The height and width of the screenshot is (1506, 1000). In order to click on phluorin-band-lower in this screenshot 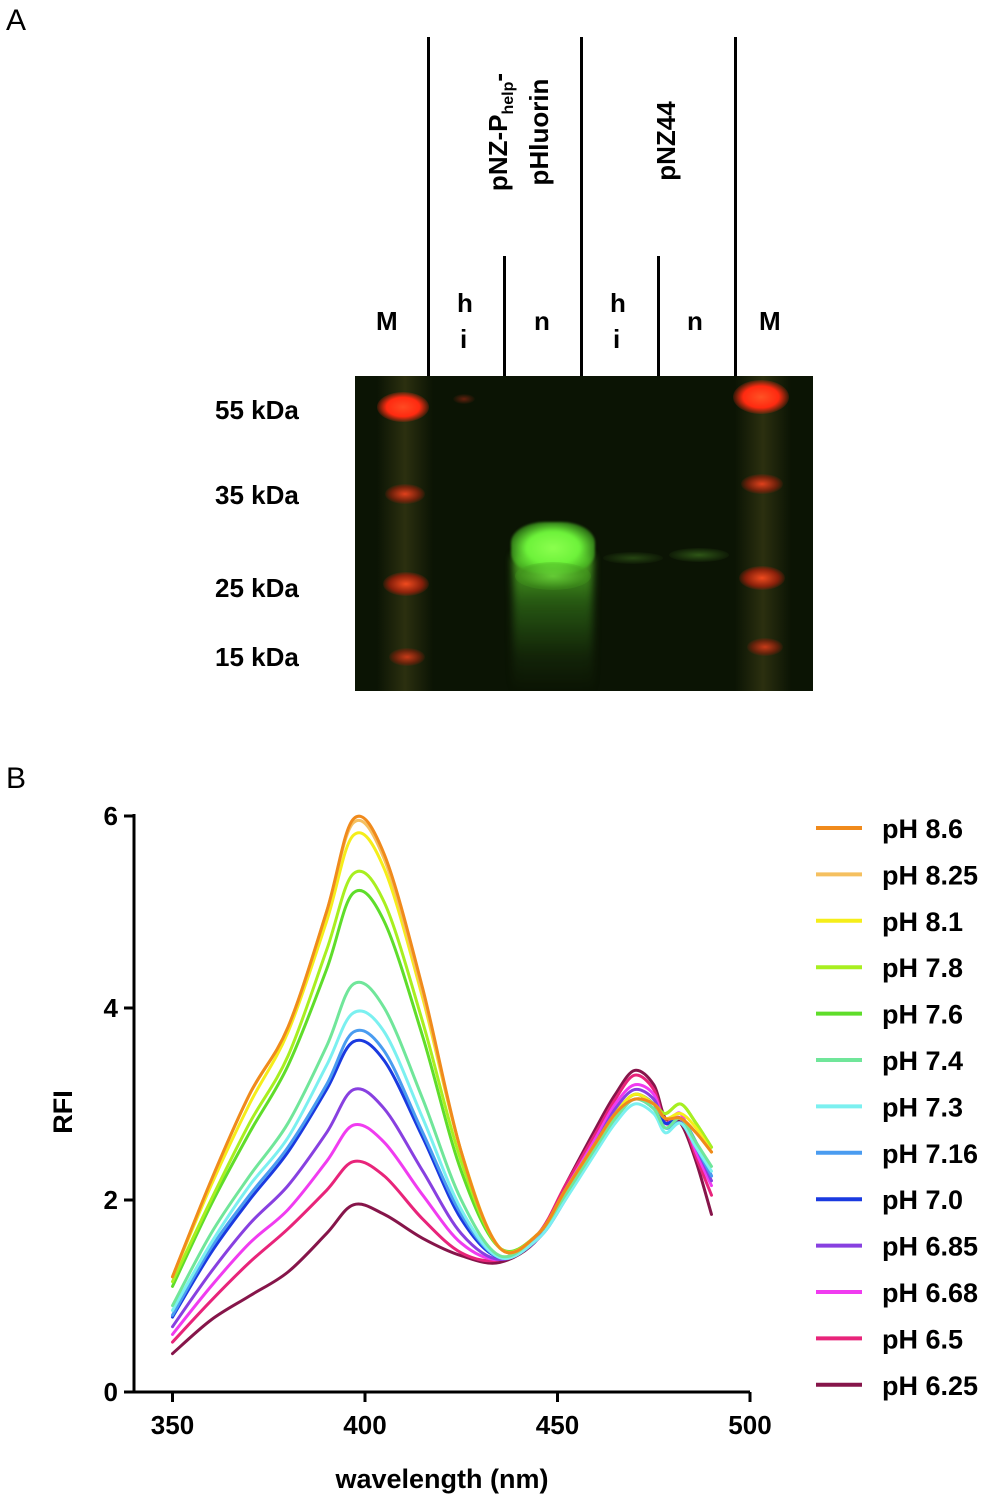, I will do `click(553, 576)`.